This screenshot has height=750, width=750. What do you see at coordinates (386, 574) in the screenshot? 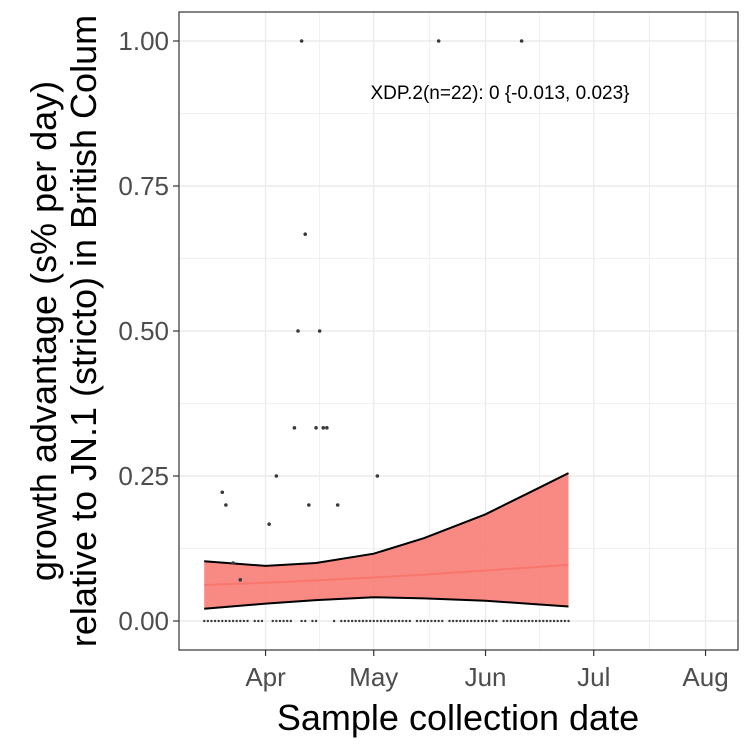
I see `fit-line` at bounding box center [386, 574].